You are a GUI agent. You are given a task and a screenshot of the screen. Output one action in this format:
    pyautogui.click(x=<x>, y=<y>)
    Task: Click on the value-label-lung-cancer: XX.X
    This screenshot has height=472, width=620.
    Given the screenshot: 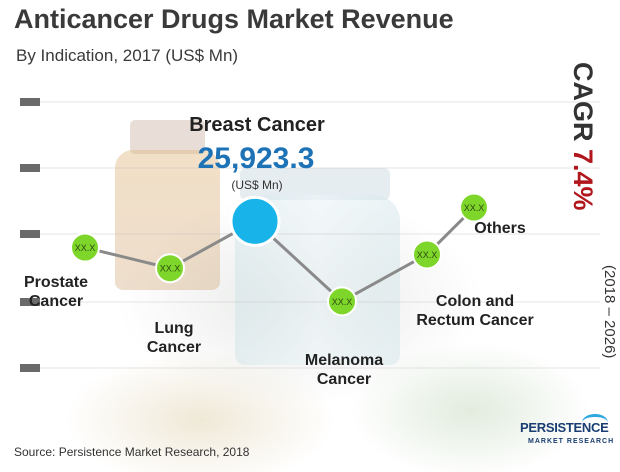 What is the action you would take?
    pyautogui.click(x=170, y=269)
    